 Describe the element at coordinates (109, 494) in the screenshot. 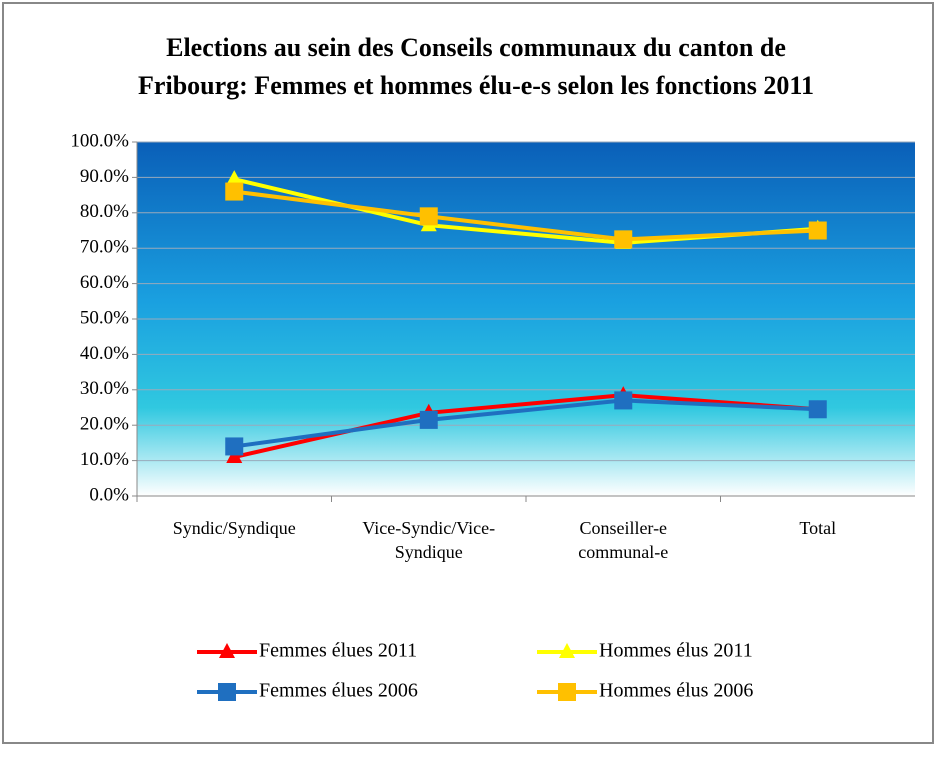

I see `y-tick-label: 0.0%` at that location.